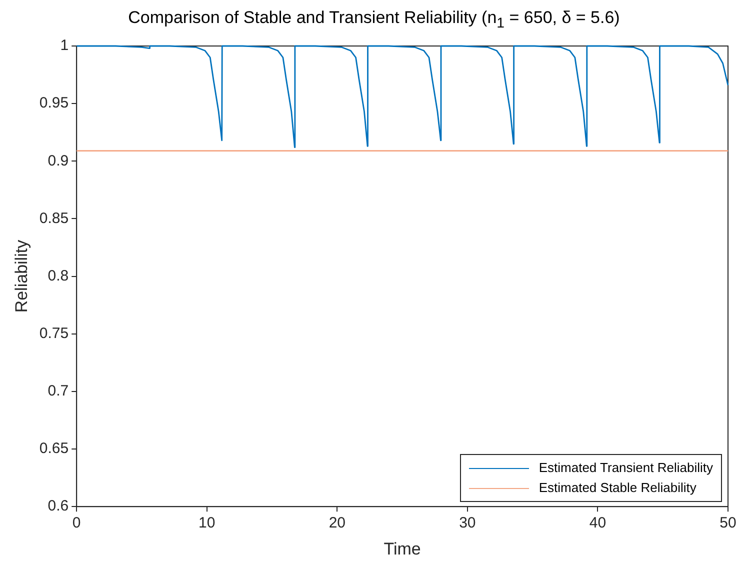 The width and height of the screenshot is (748, 575). Describe the element at coordinates (54, 333) in the screenshot. I see `y-tick-label: 0.75` at that location.